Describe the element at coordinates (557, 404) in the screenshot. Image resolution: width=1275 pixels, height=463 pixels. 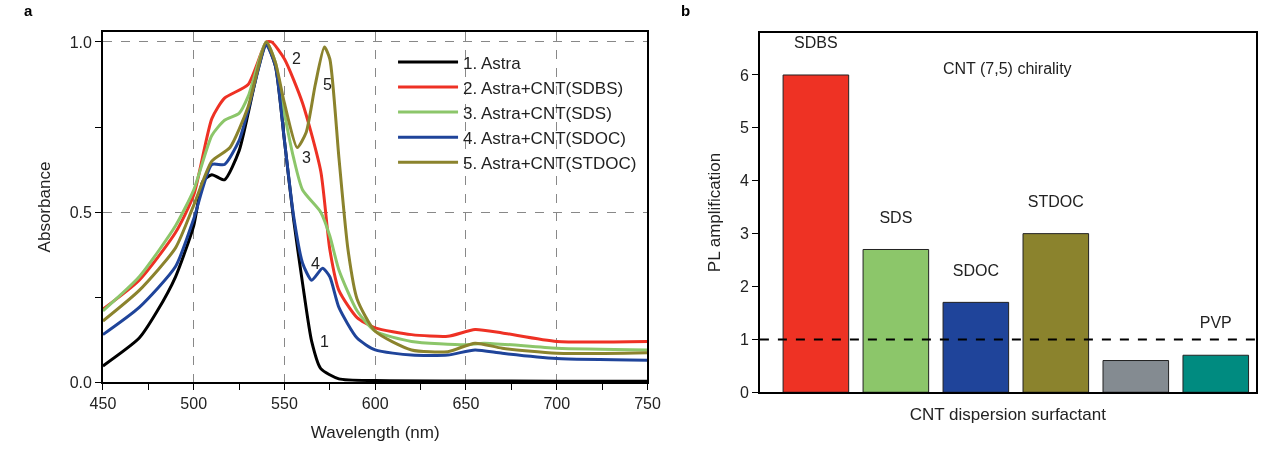
I see `x-tick-label: 700` at that location.